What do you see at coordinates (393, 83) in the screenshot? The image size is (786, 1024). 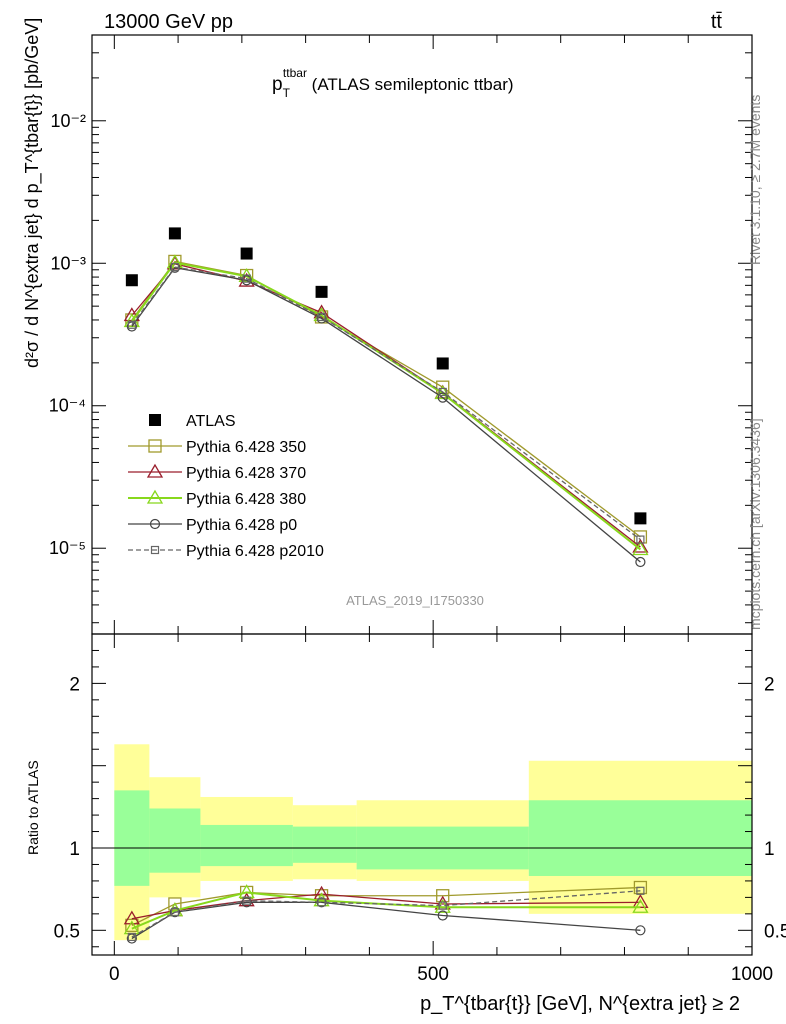 I see `plot-title: pTttbar (ATLAS semileptonic ttbar)` at bounding box center [393, 83].